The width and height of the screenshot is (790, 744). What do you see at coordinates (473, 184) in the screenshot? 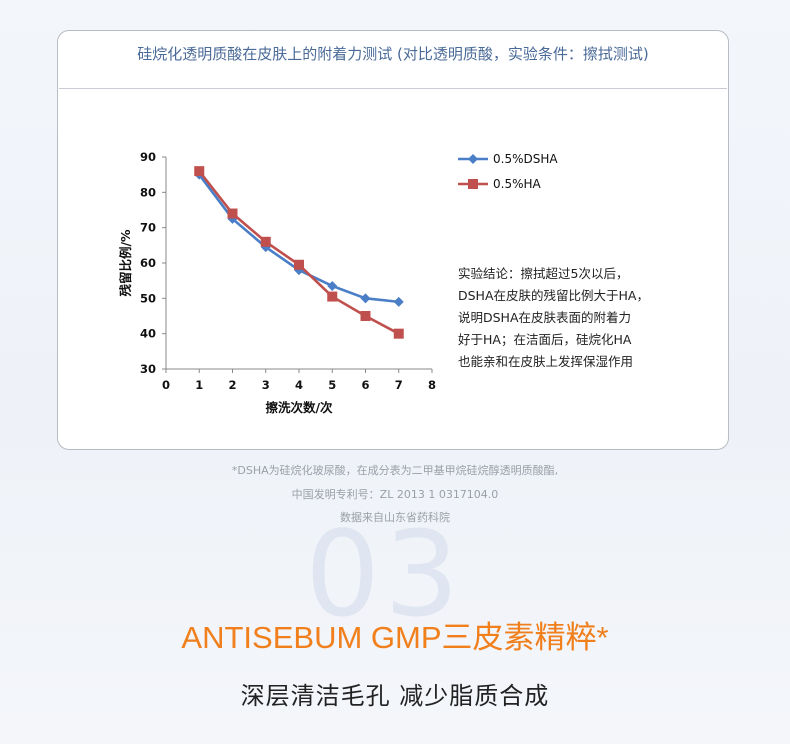
I see `legend-marker-0-5-ha` at bounding box center [473, 184].